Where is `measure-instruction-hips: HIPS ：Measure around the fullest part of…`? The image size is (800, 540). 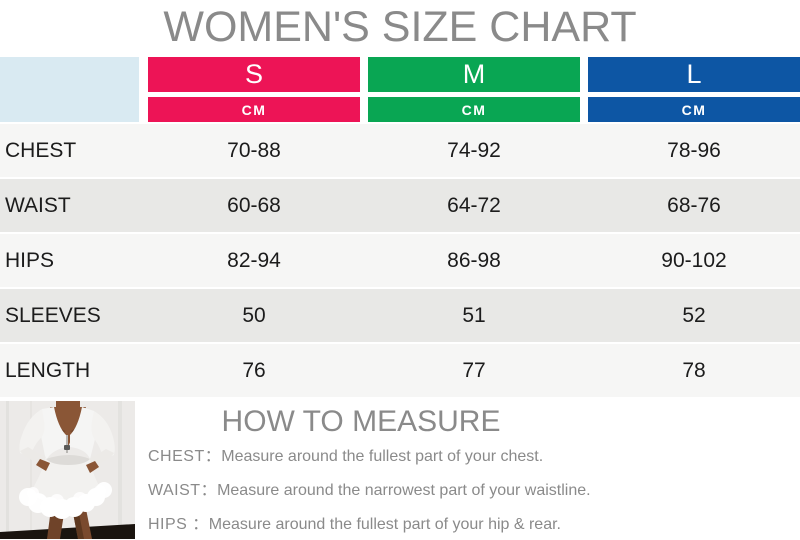 measure-instruction-hips: HIPS ：Measure around the fullest part of… is located at coordinates (401, 525).